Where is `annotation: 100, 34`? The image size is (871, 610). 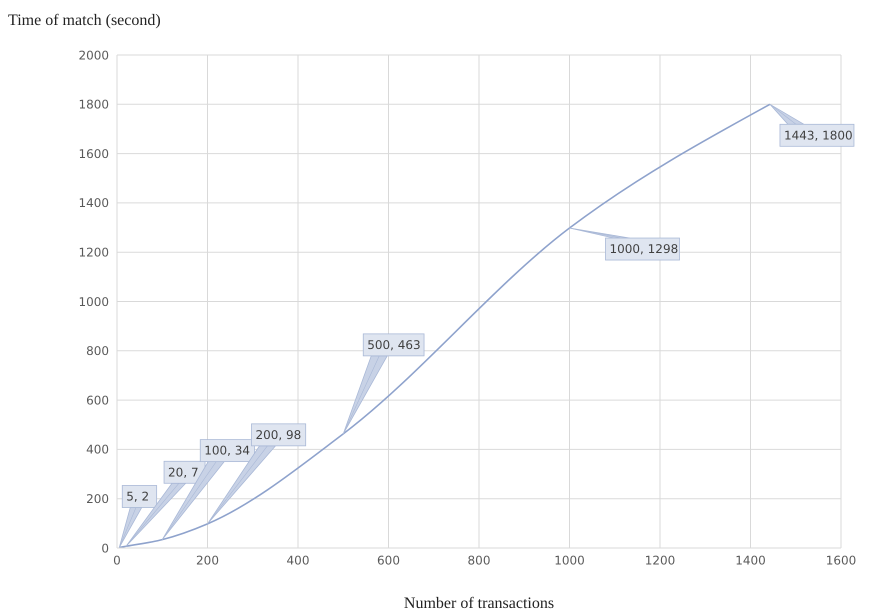 annotation: 100, 34 is located at coordinates (227, 451).